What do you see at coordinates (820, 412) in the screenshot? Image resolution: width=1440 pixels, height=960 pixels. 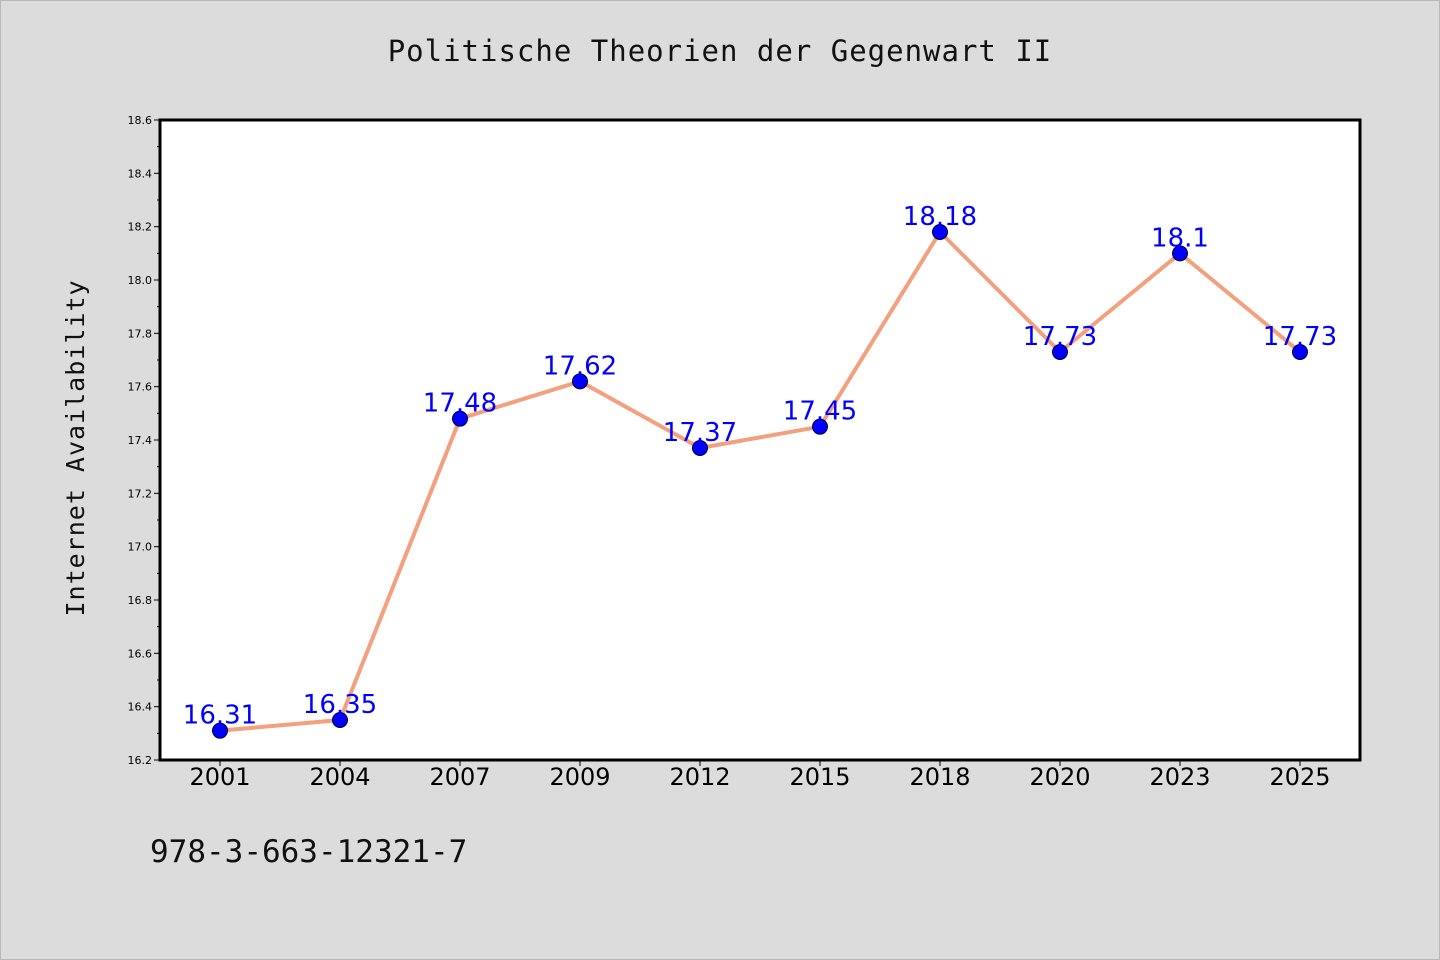 I see `data-label: 17.45` at bounding box center [820, 412].